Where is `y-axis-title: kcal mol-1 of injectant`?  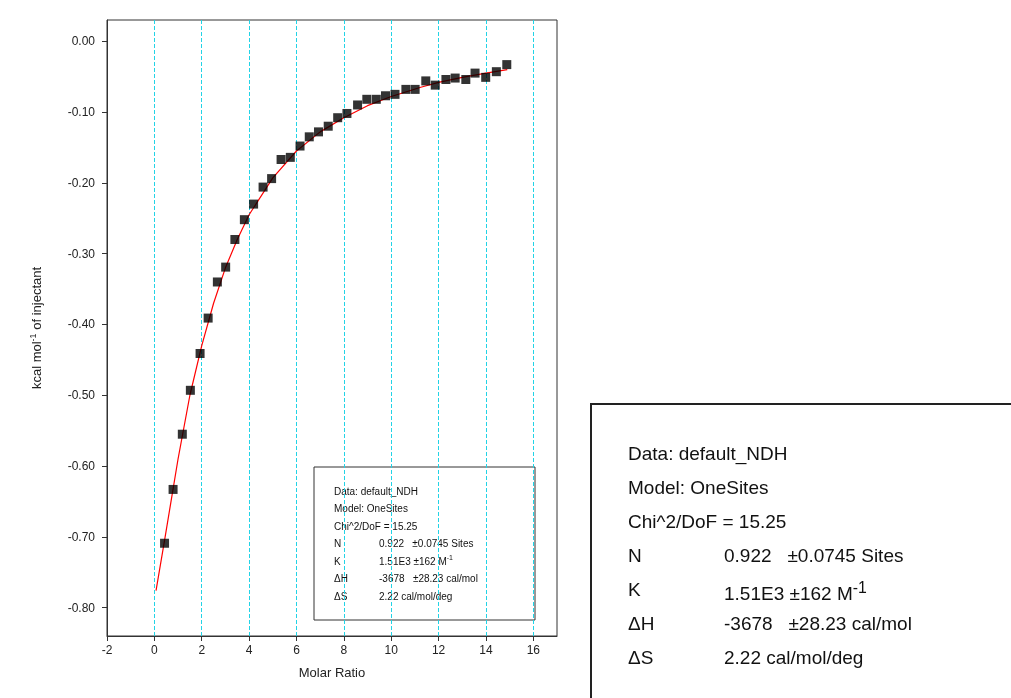
y-axis-title: kcal mol-1 of injectant is located at coordinates (35, 328).